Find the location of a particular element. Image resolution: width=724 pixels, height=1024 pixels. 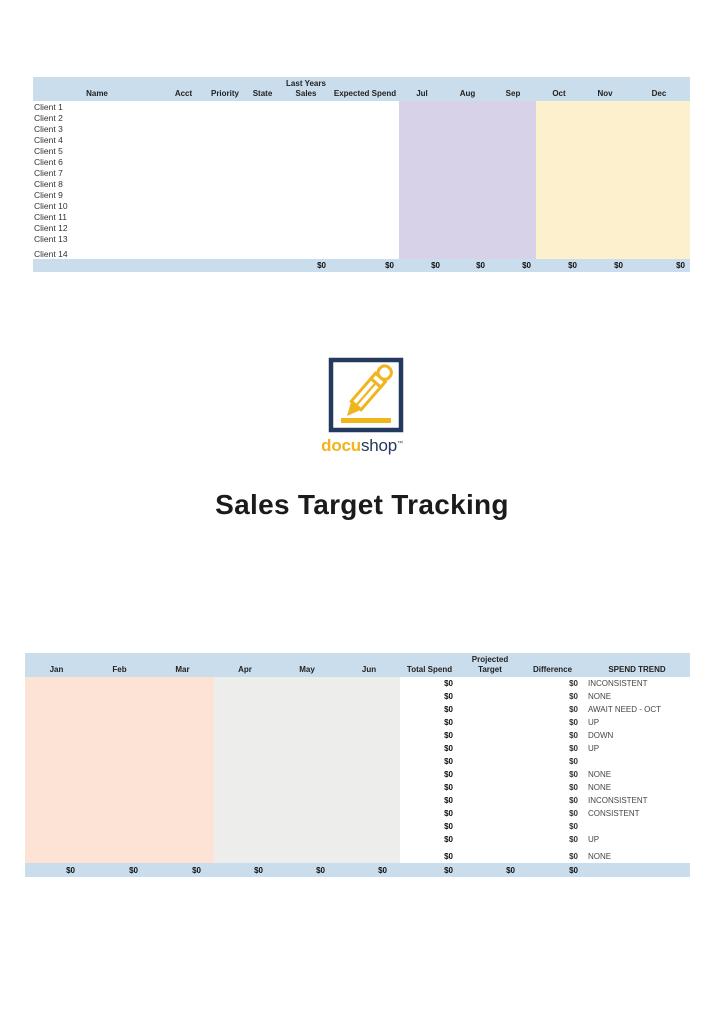

table-row: $0 $0 CONSISTENT is located at coordinates (357, 813).